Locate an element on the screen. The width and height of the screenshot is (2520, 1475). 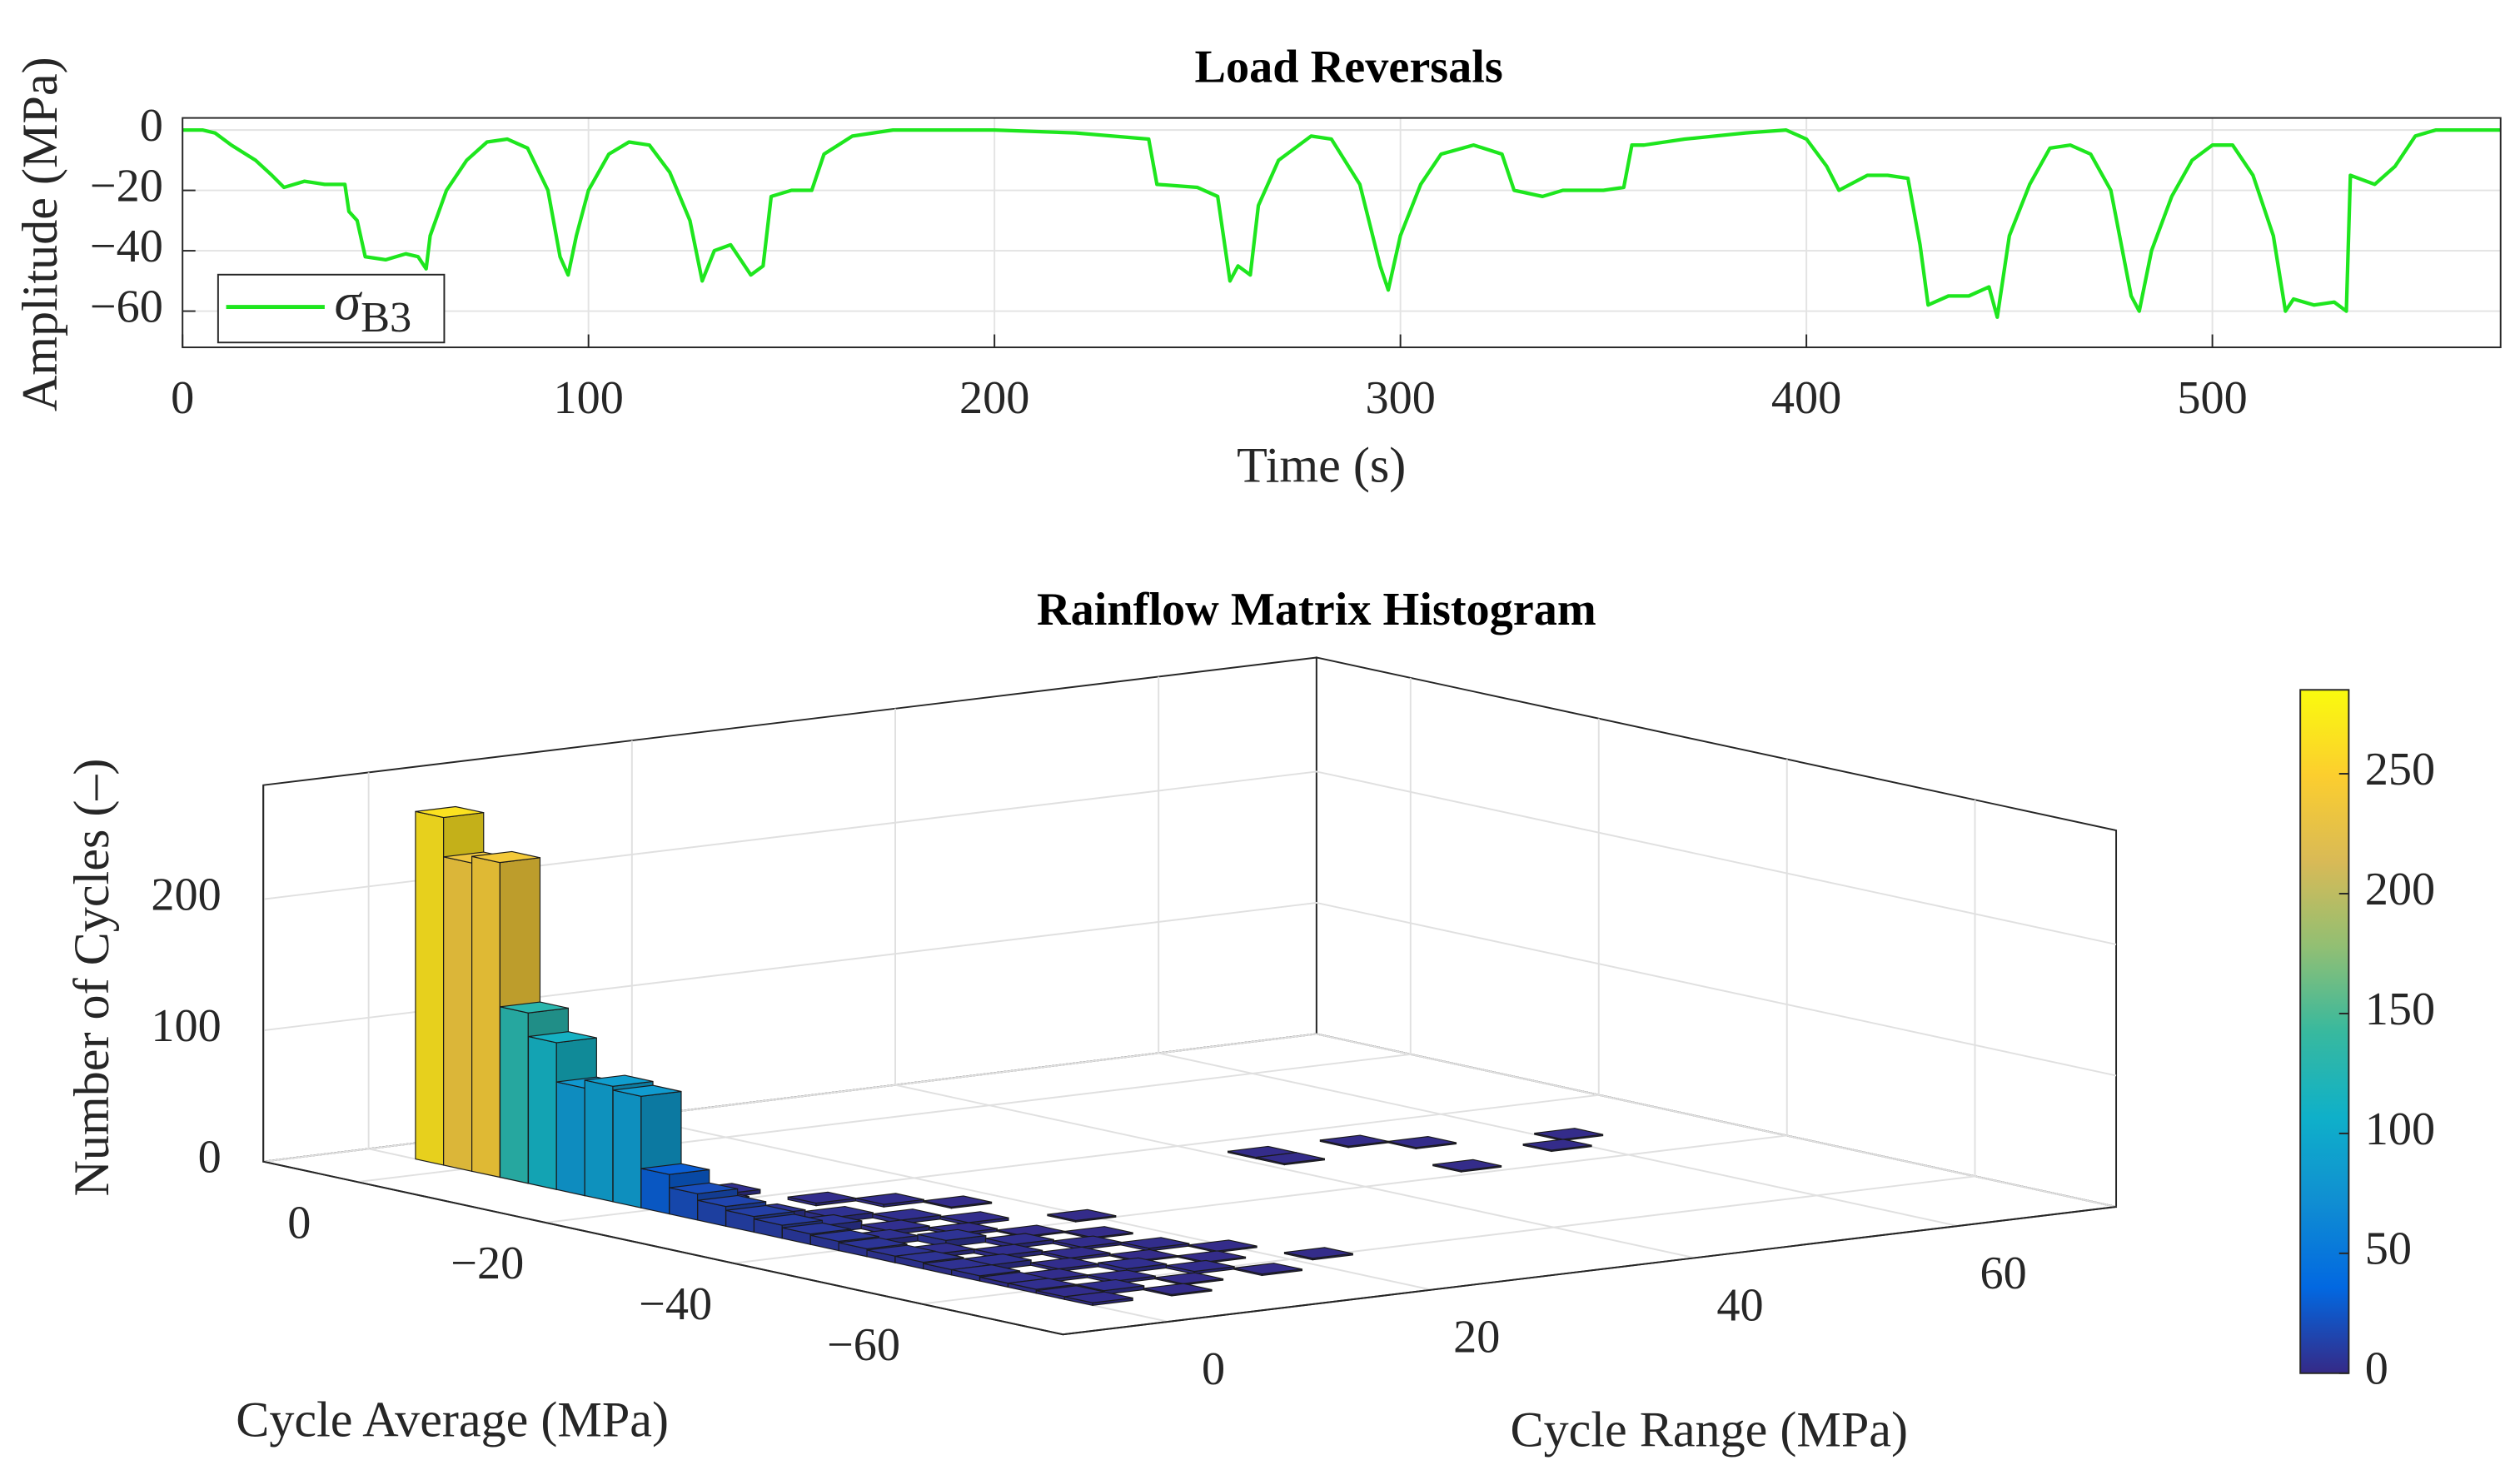
colorbar-tick-label: 100 is located at coordinates (2400, 1129).